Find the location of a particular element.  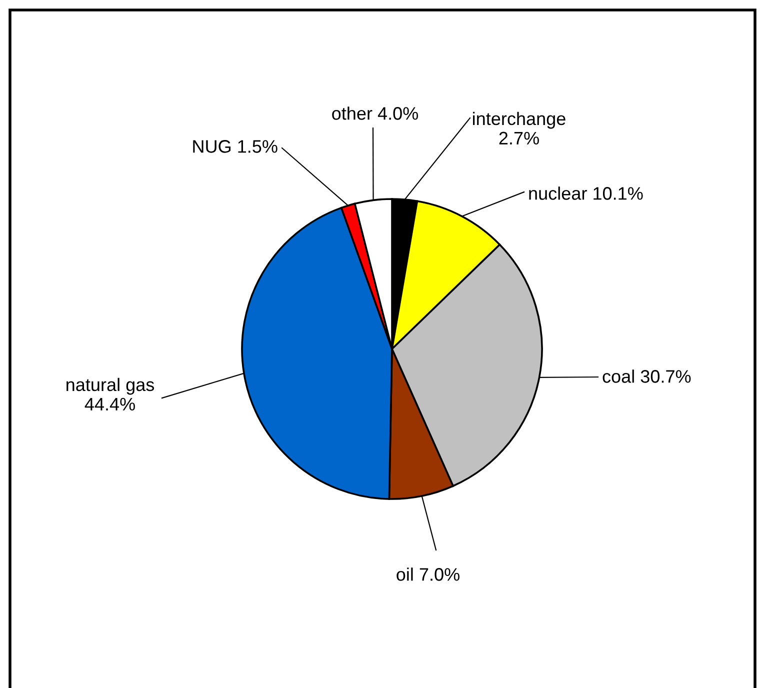

slice-label: coal 30.7% is located at coordinates (646, 376).